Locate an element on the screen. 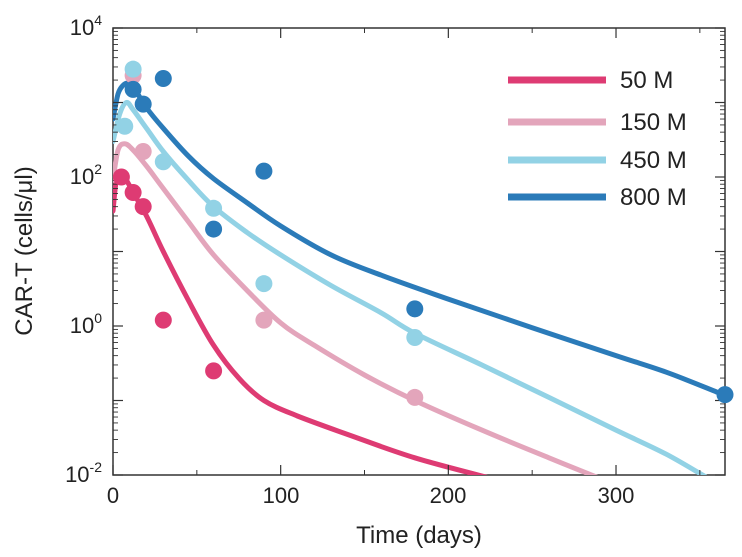  legend-label-50m: 50 M is located at coordinates (646, 80).